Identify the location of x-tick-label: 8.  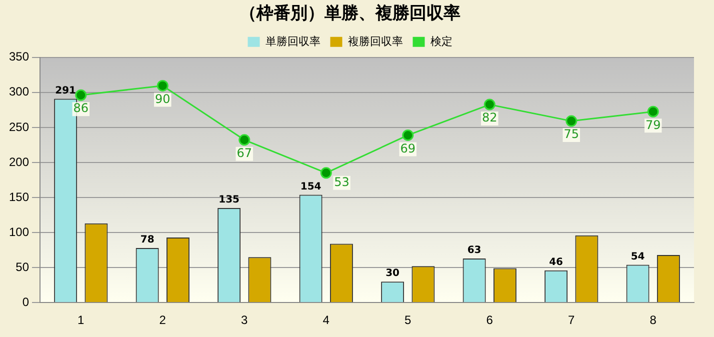
(653, 320).